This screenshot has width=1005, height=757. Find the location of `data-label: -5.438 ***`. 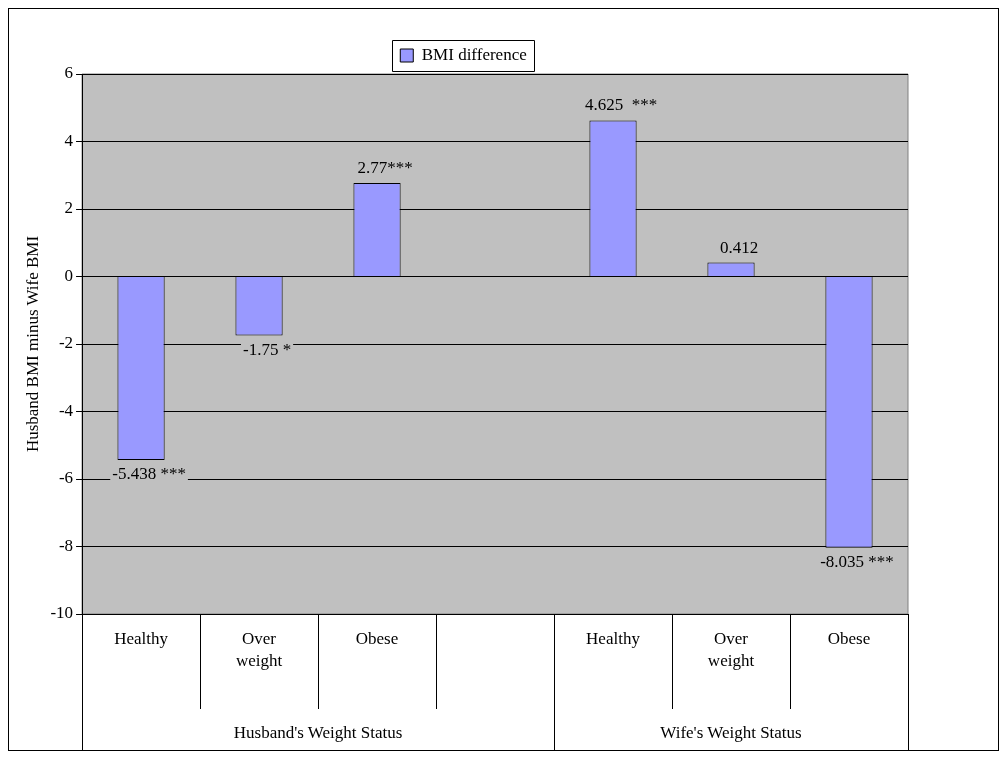

data-label: -5.438 *** is located at coordinates (149, 473).